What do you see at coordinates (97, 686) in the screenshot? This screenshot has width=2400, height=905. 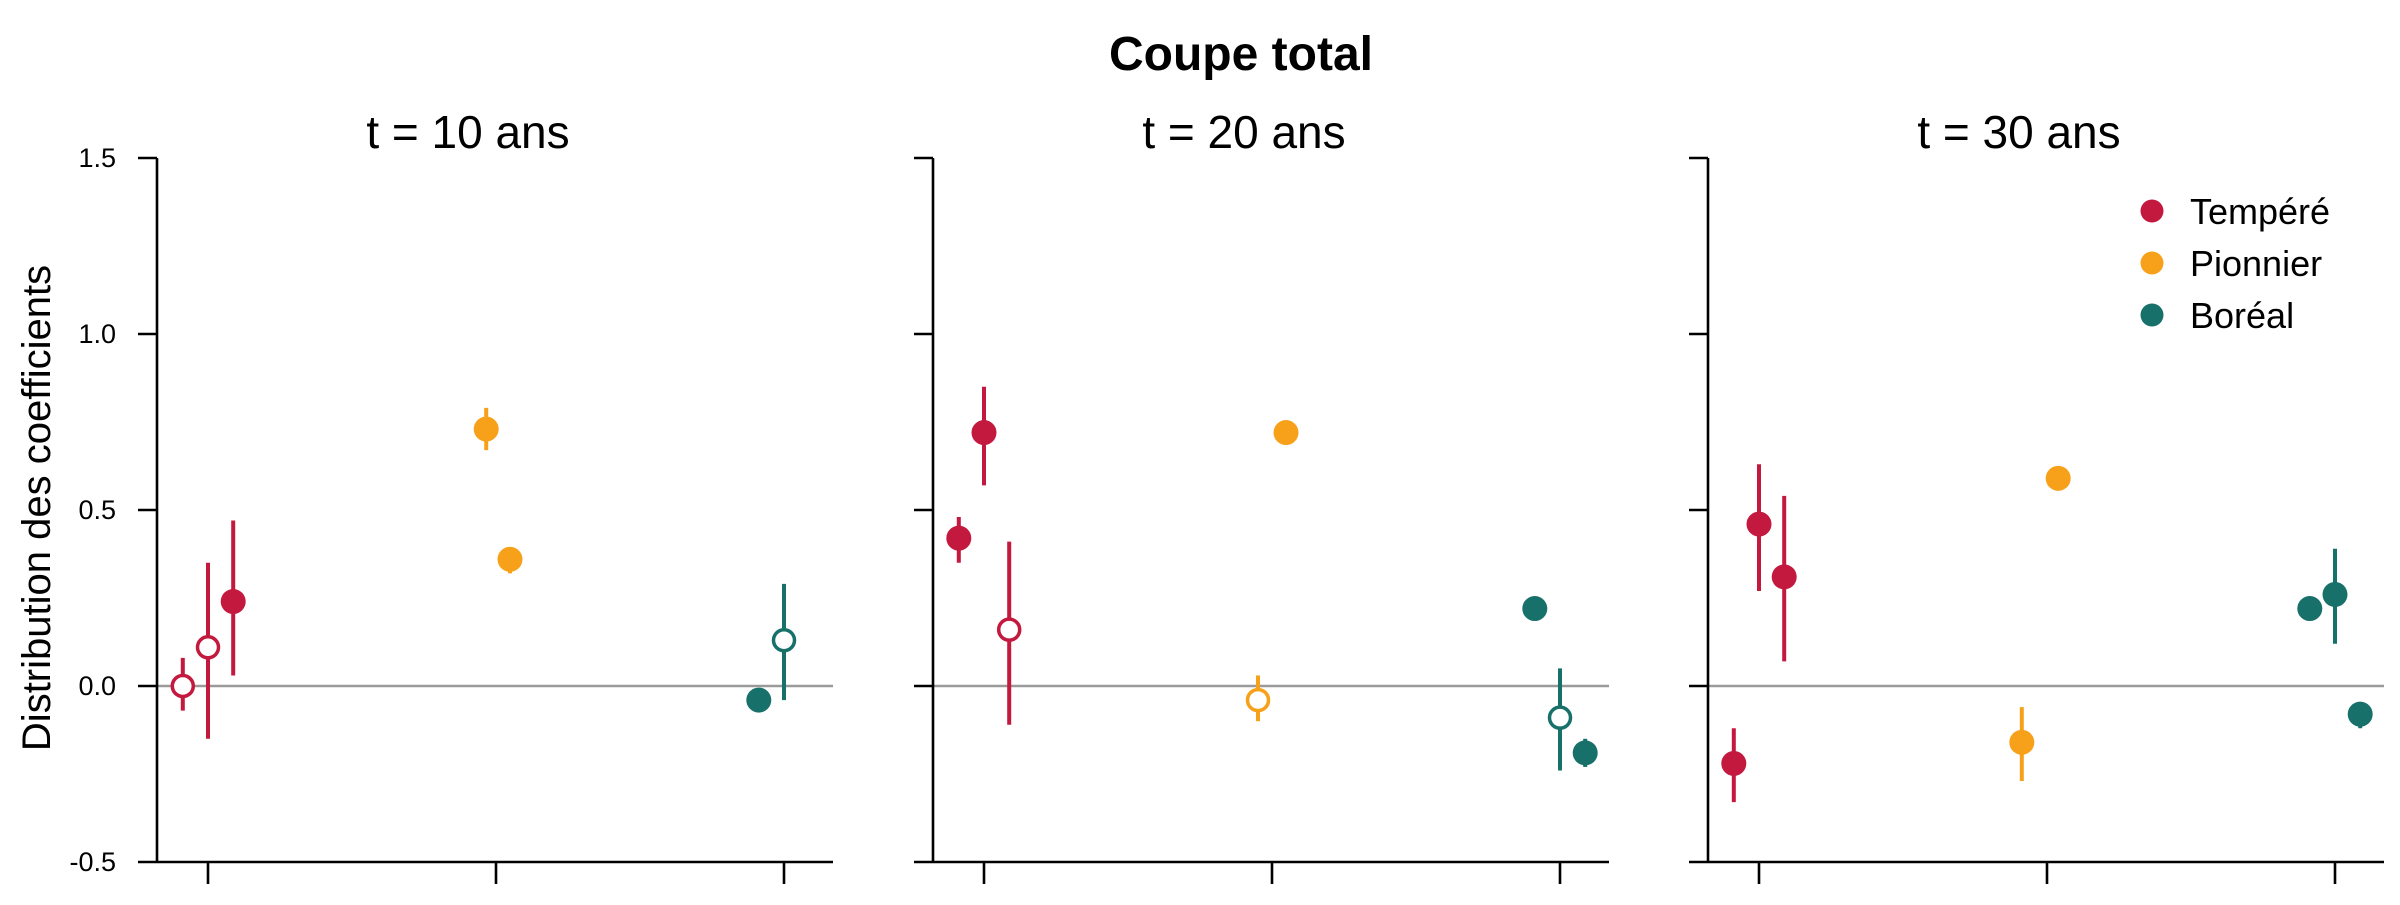 I see `y-tick-label: 0.0` at bounding box center [97, 686].